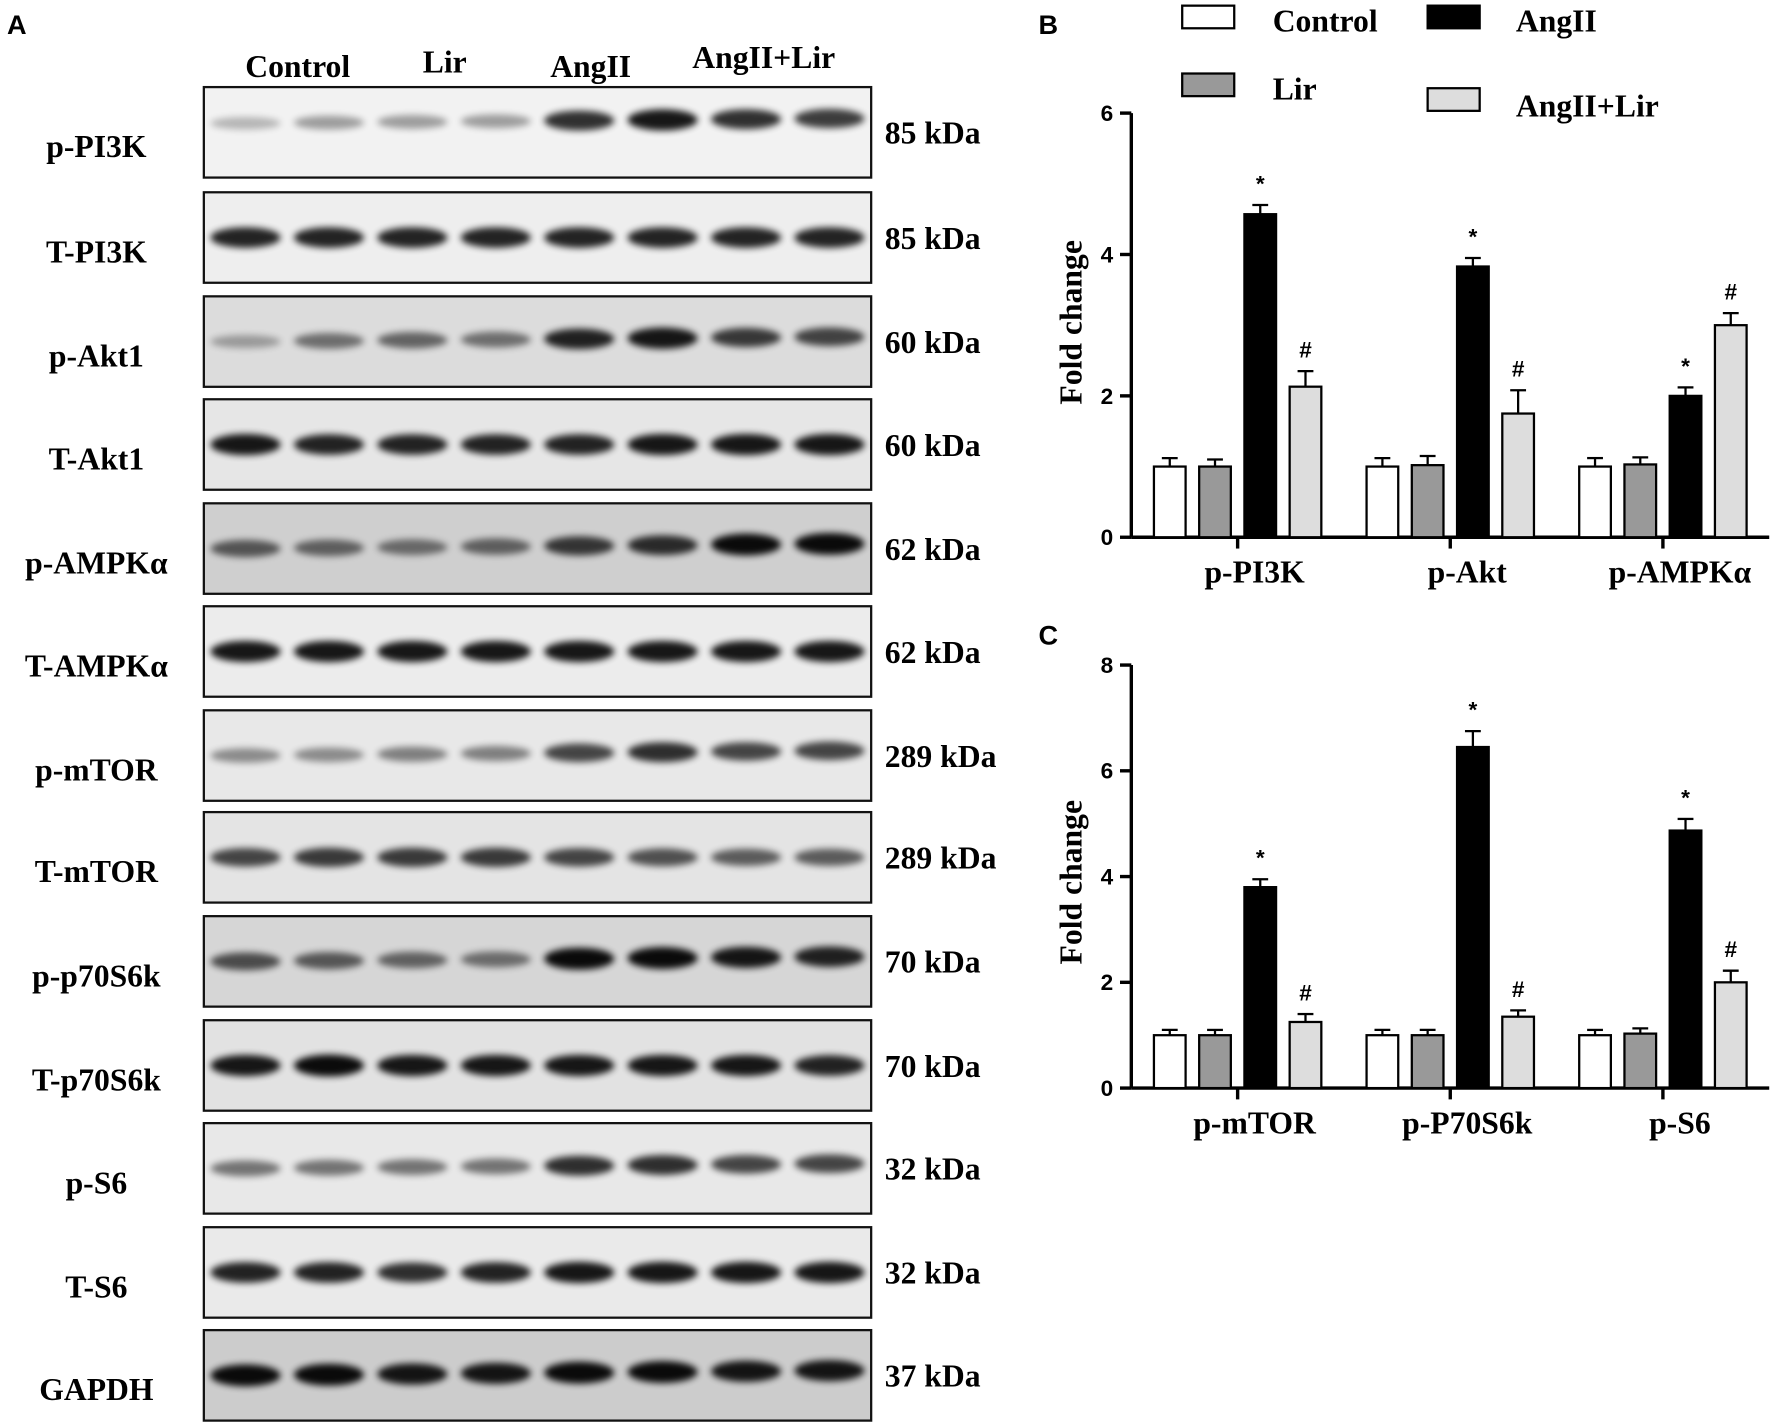 This screenshot has height=1424, width=1774. I want to click on blot-row: p-PI3K 85 kDa, so click(513, 132).